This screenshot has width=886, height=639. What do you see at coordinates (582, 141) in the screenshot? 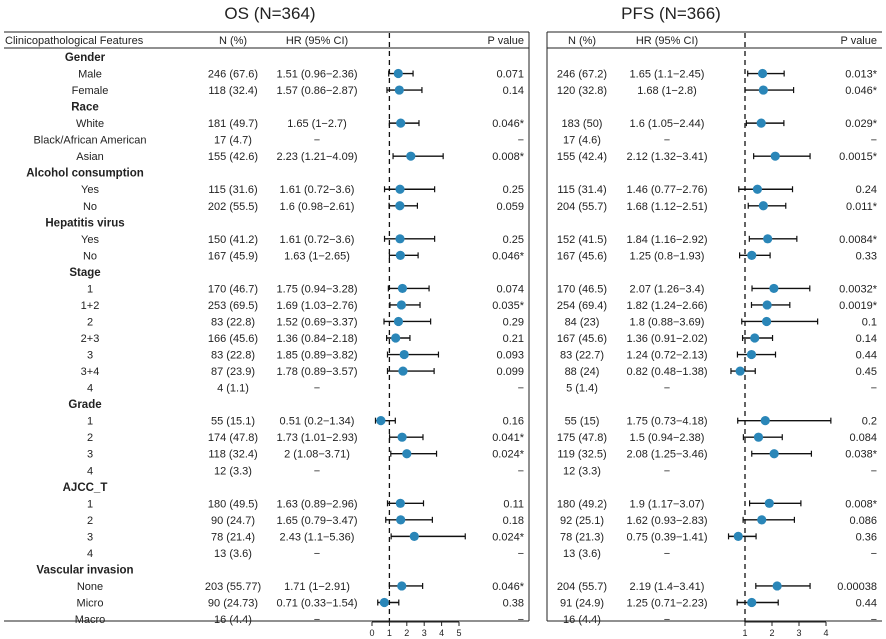
I see `pfs-n-cell: 17 (4.6)` at bounding box center [582, 141].